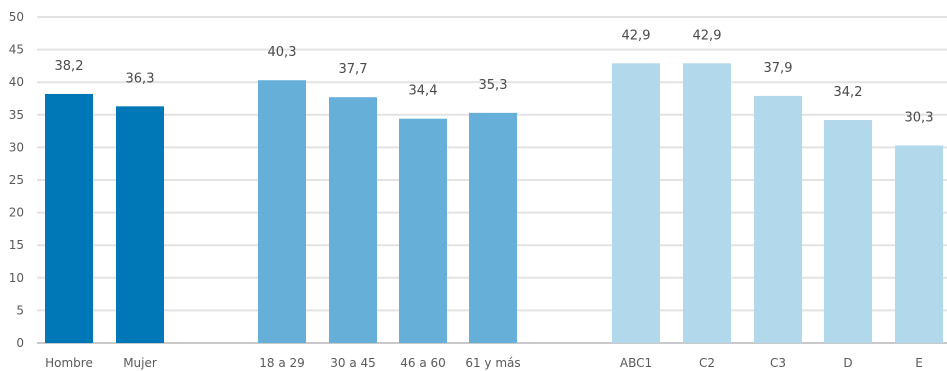  What do you see at coordinates (69, 363) in the screenshot?
I see `x-tick-label: Hombre` at bounding box center [69, 363].